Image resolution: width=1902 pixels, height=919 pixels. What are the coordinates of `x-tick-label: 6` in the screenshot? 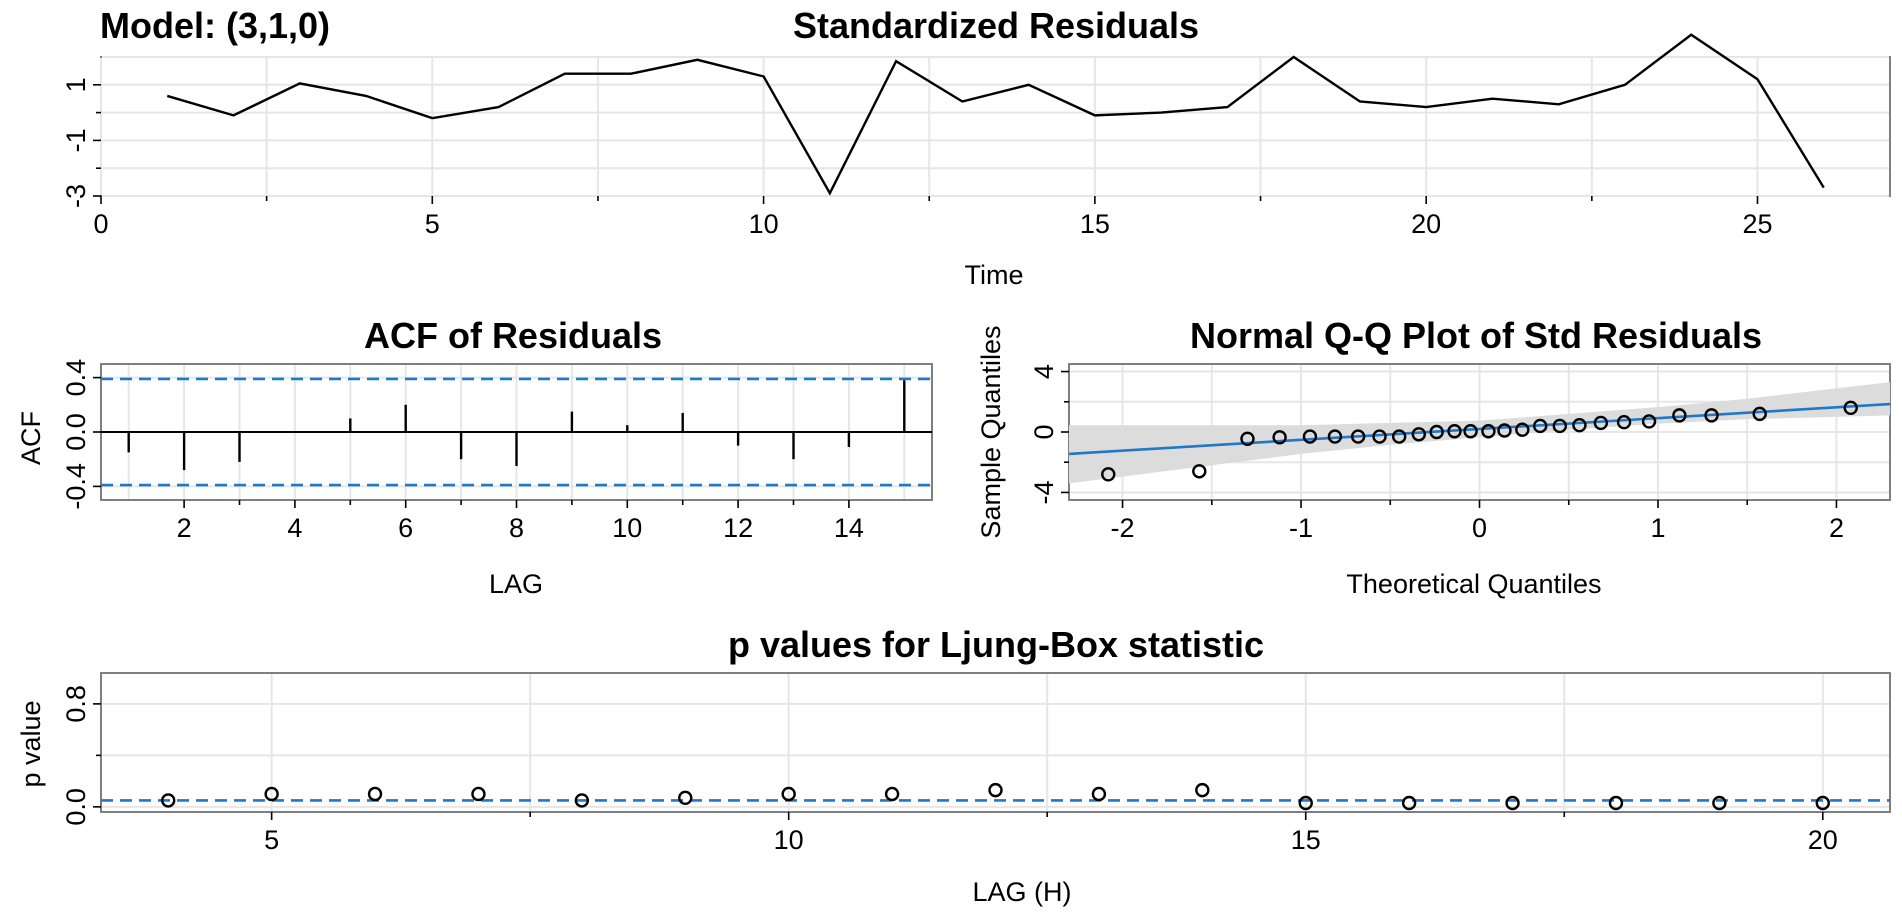 It's located at (405, 528).